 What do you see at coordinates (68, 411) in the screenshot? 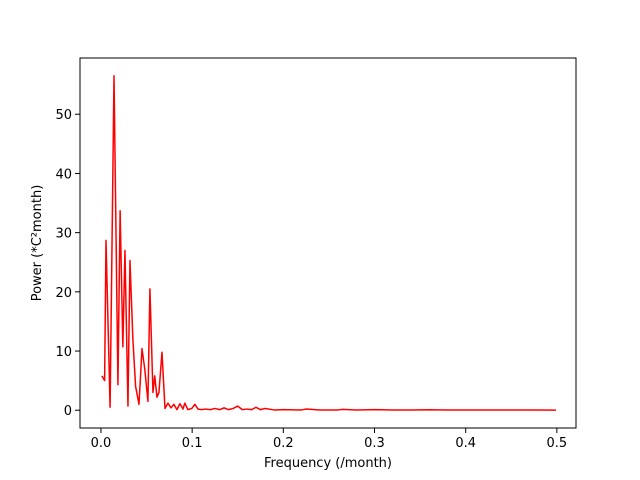
I see `y-tick-label: 0` at bounding box center [68, 411].